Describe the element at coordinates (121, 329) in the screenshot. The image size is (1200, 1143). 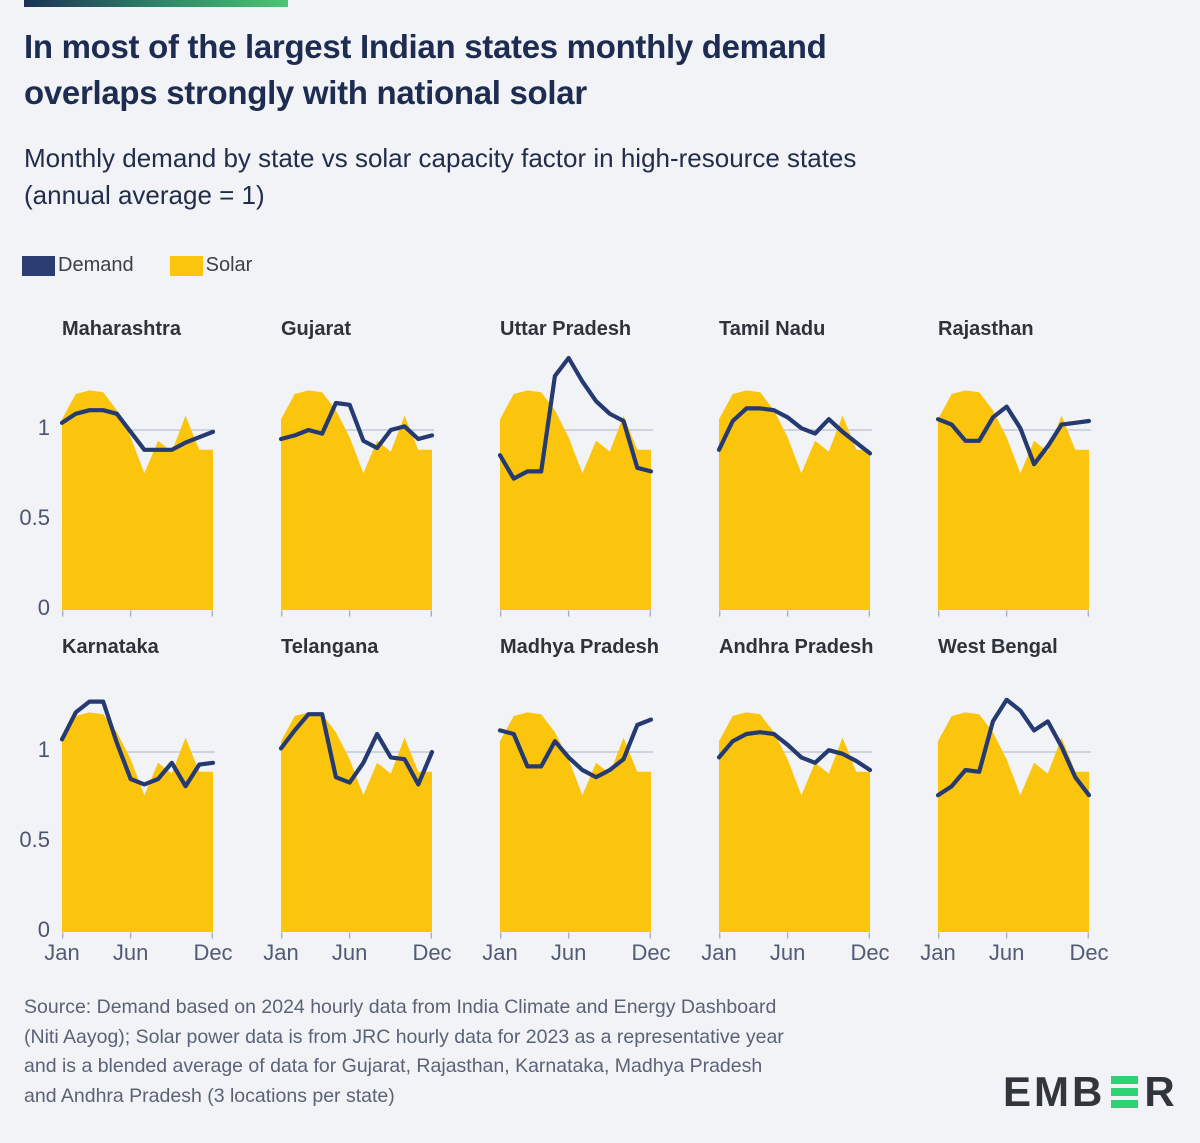
I see `panel-title-maharashtra: Maharashtra` at that location.